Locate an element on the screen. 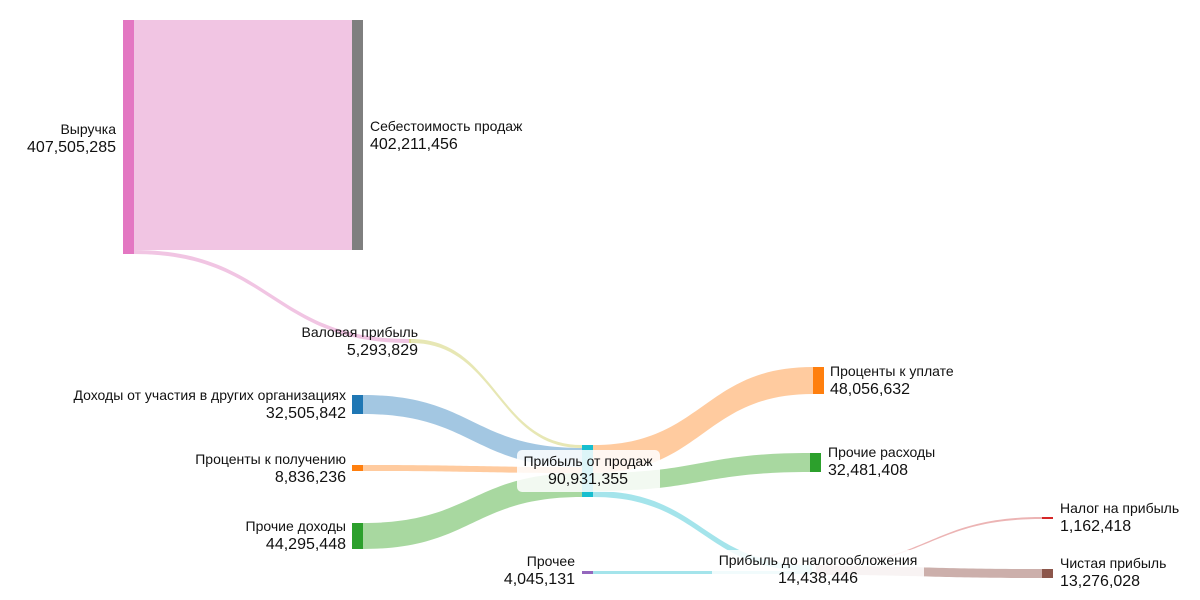  node-value-tax: 1,162,418 is located at coordinates (1095, 526).